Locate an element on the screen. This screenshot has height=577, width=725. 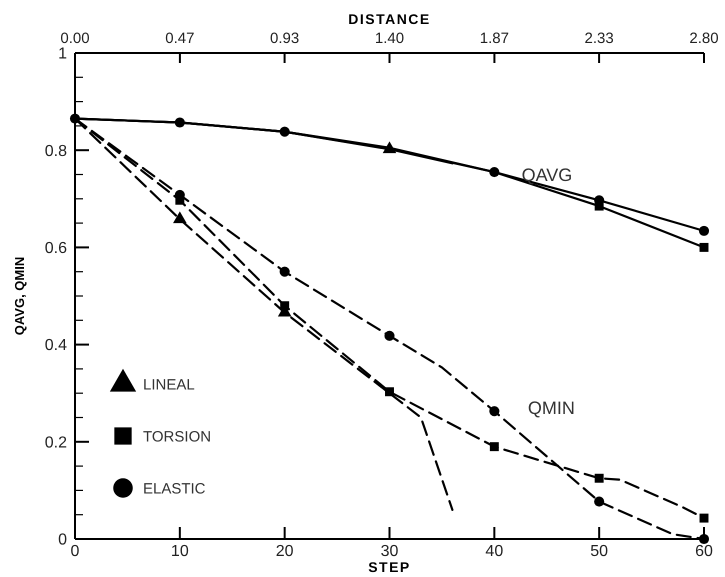
y-axis-title: QAVG, QMIN is located at coordinates (19, 296).